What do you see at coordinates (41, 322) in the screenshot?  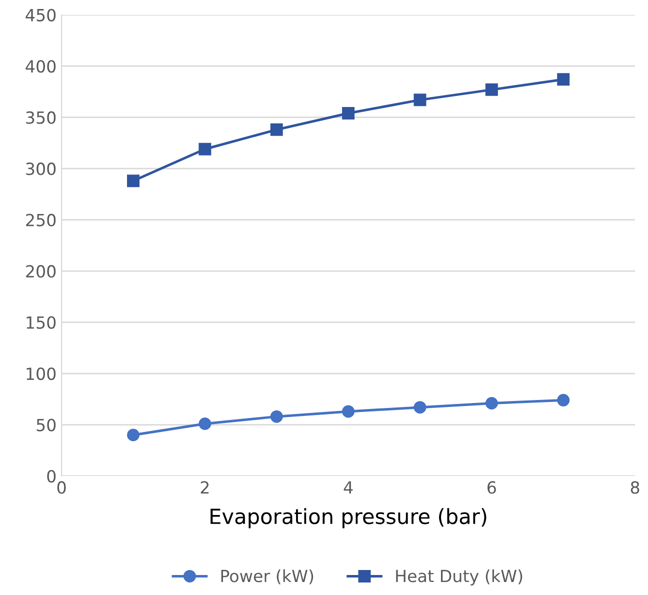 I see `y-tick-label: 150` at bounding box center [41, 322].